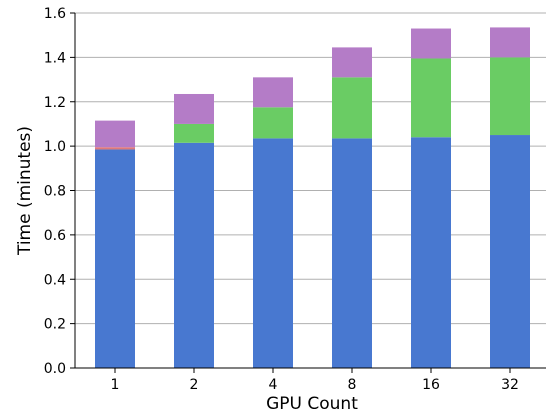  I want to click on x-tick-label: 4, so click(273, 385).